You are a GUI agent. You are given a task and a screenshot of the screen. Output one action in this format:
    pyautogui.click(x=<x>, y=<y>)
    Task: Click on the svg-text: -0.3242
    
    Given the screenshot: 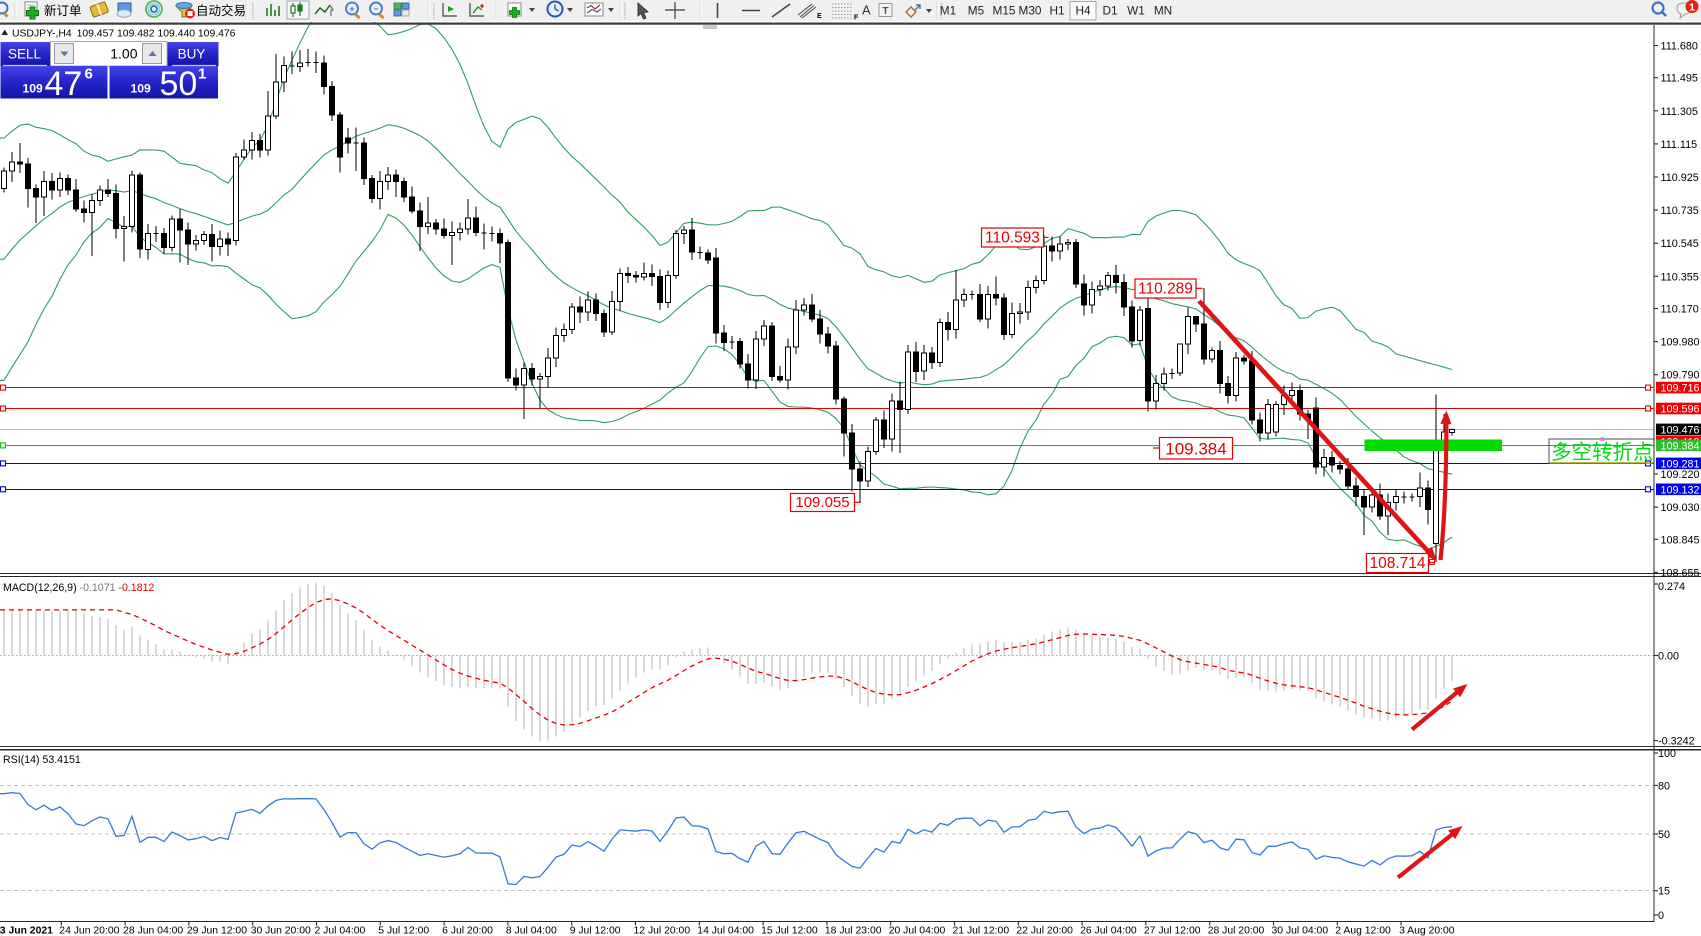 What is the action you would take?
    pyautogui.click(x=1676, y=742)
    